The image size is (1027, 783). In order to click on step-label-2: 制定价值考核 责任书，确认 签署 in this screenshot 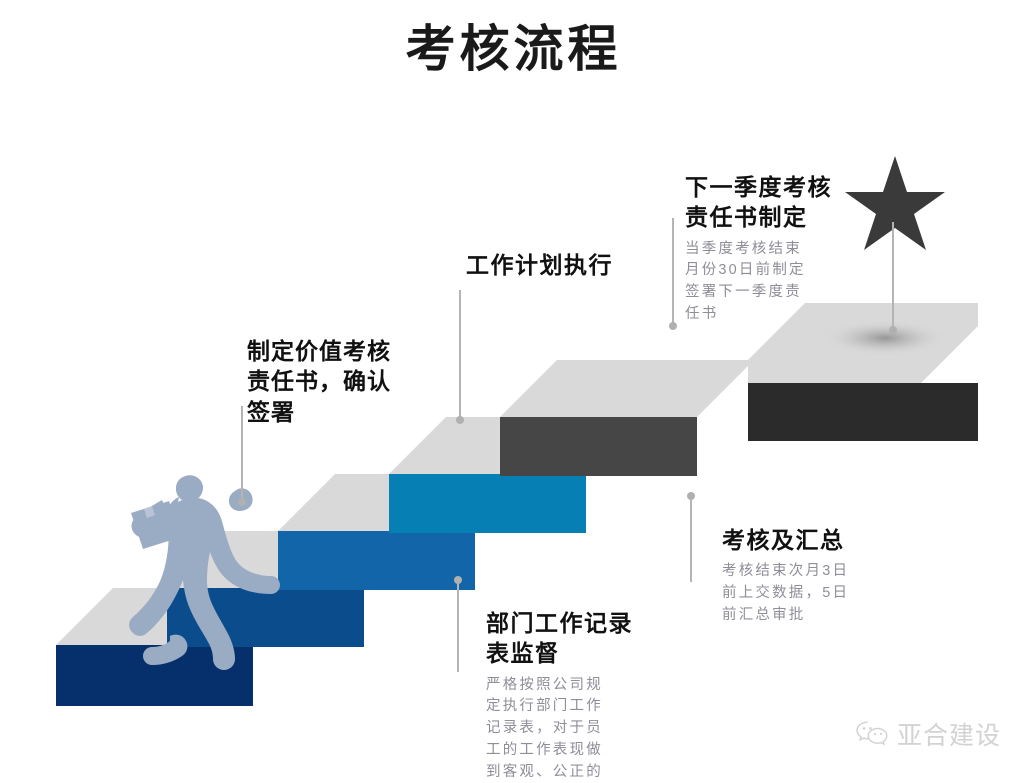, I will do `click(354, 381)`.